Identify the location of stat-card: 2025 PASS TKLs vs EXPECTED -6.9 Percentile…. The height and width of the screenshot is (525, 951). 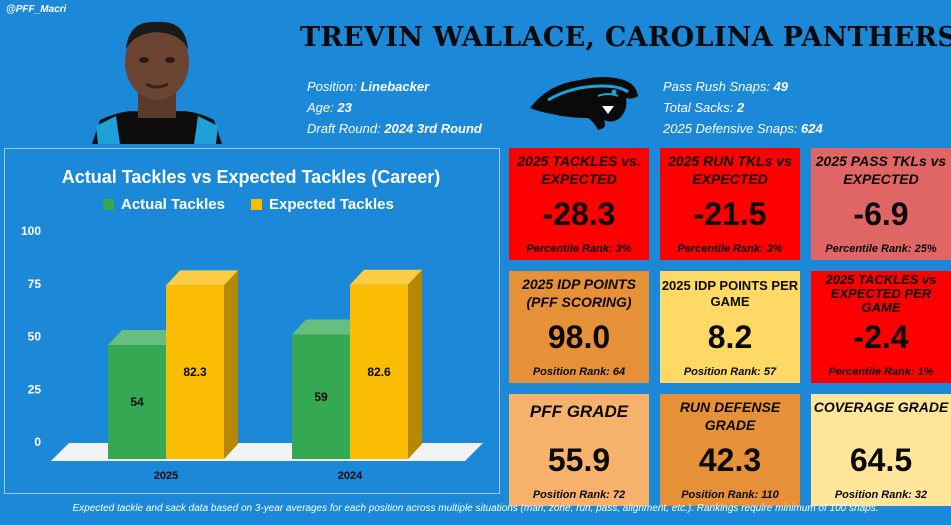
(881, 204).